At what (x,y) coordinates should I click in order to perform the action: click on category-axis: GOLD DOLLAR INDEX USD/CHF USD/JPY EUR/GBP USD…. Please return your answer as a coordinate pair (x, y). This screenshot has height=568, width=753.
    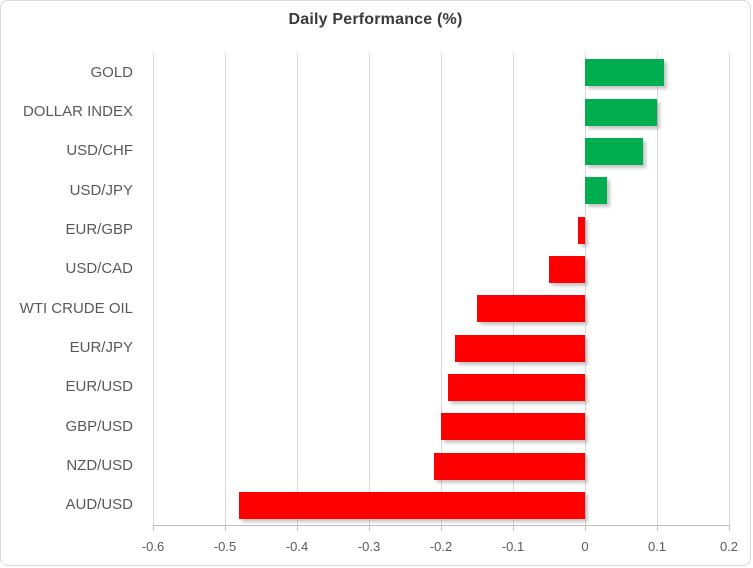
    Looking at the image, I should click on (67, 289).